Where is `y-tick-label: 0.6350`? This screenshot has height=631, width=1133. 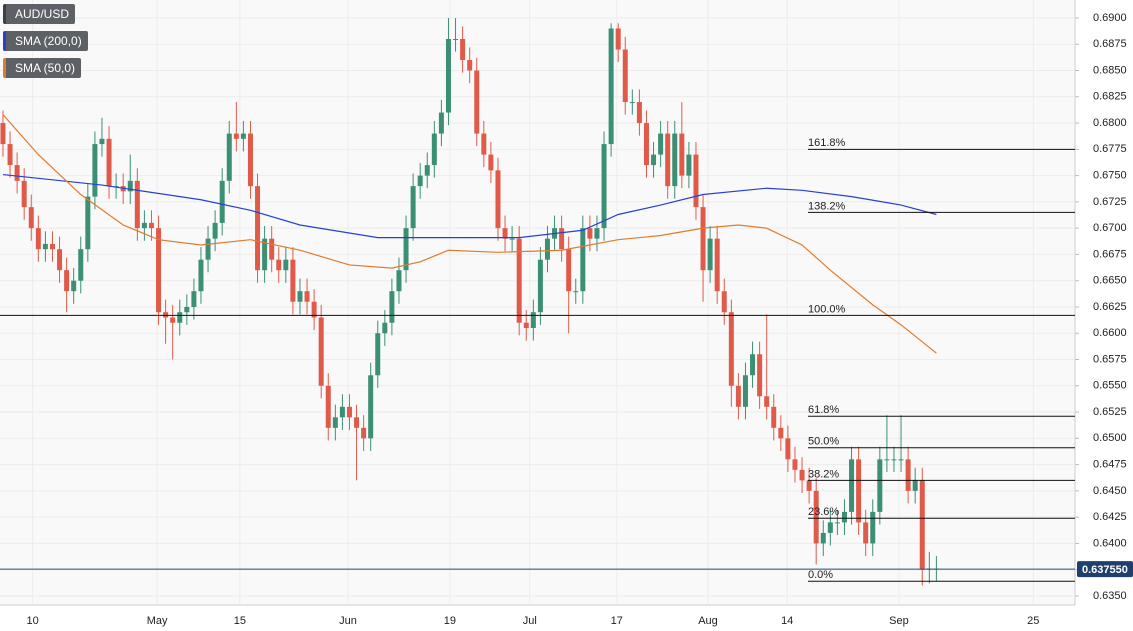 y-tick-label: 0.6350 is located at coordinates (1110, 596).